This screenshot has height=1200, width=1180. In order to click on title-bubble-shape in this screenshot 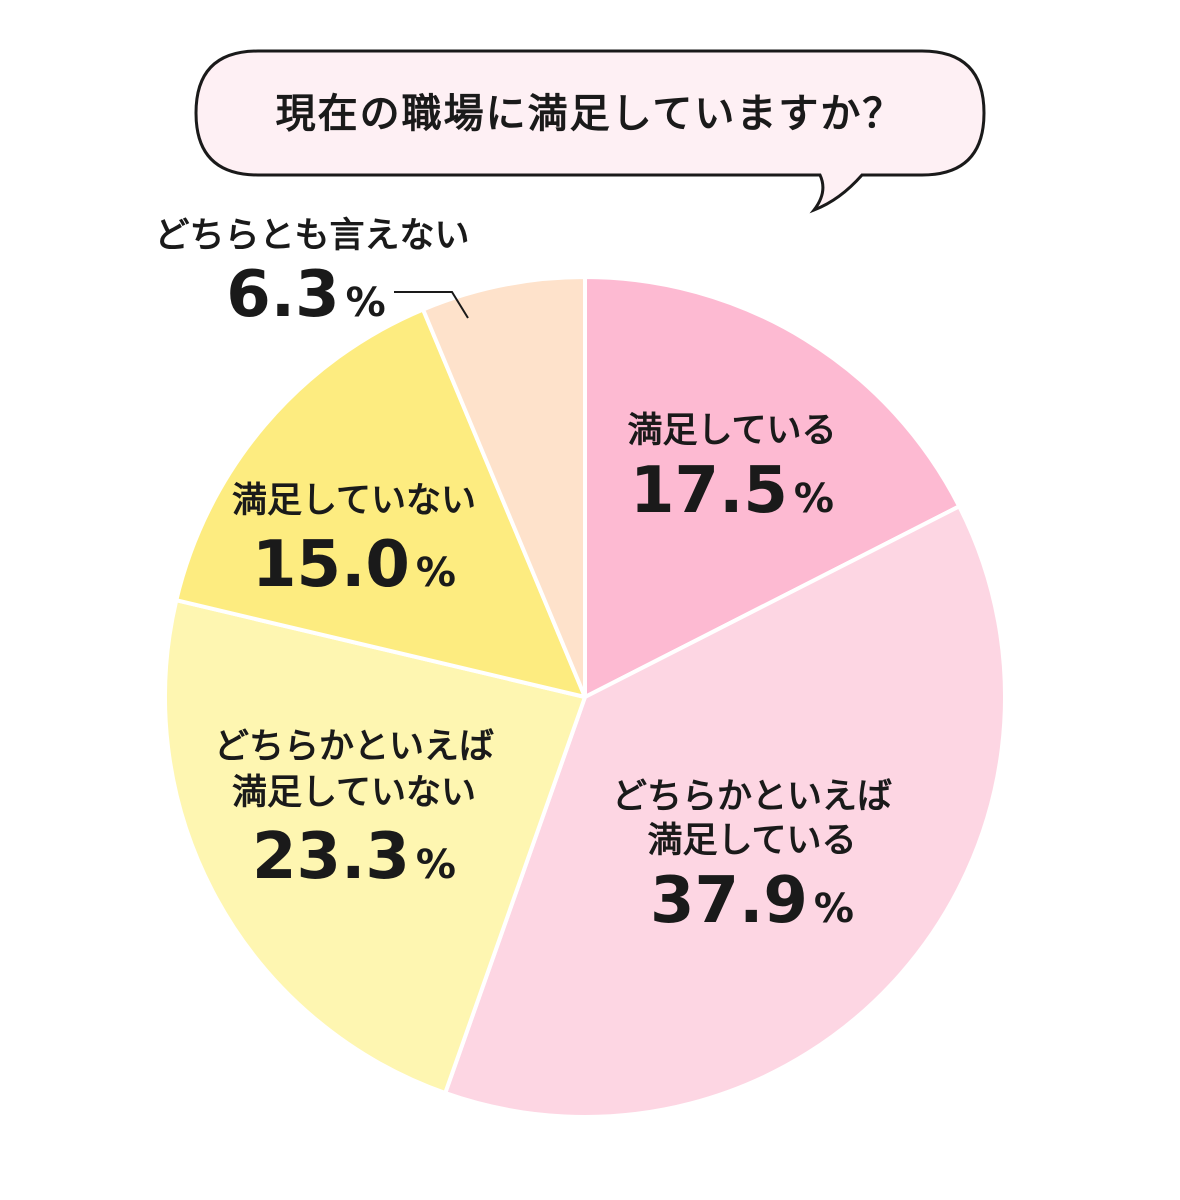, I will do `click(590, 131)`.